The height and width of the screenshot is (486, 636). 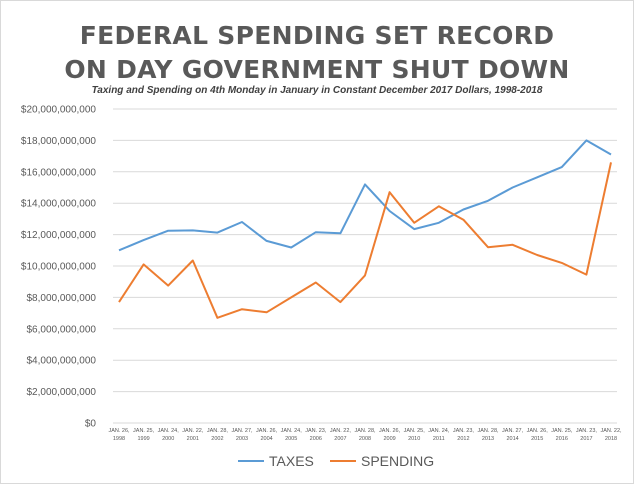 What do you see at coordinates (562, 439) in the screenshot?
I see `x-tick-year: 2016` at bounding box center [562, 439].